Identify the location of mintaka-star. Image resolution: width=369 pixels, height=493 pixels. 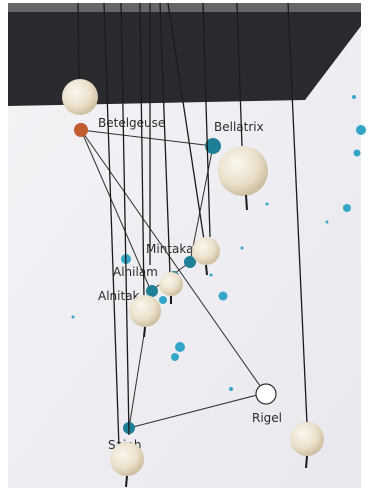
(190, 262).